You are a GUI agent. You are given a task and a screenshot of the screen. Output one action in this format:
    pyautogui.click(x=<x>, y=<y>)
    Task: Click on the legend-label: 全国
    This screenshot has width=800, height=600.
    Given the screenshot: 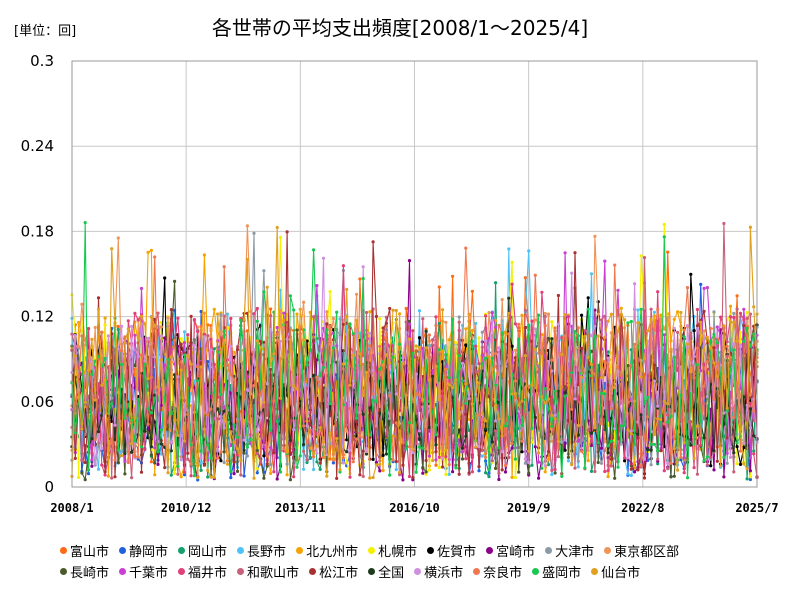 What is the action you would take?
    pyautogui.click(x=391, y=573)
    